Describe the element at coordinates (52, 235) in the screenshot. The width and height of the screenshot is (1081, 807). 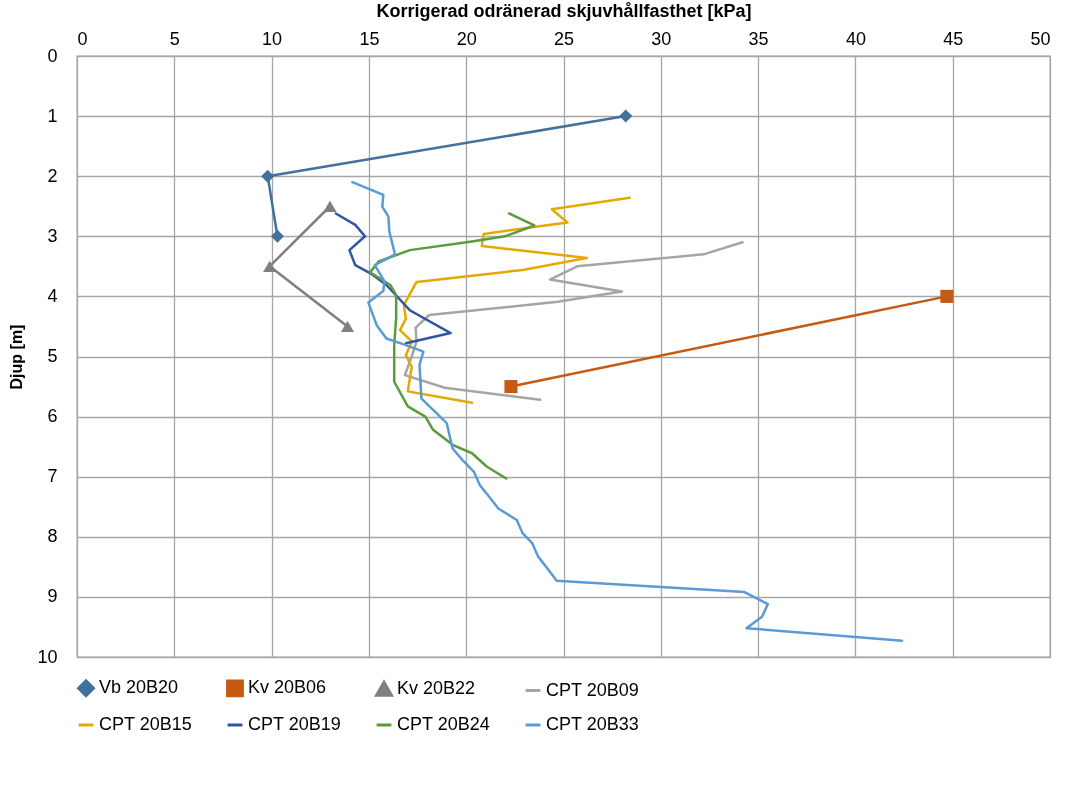
I see `y-tick-label: 3` at that location.